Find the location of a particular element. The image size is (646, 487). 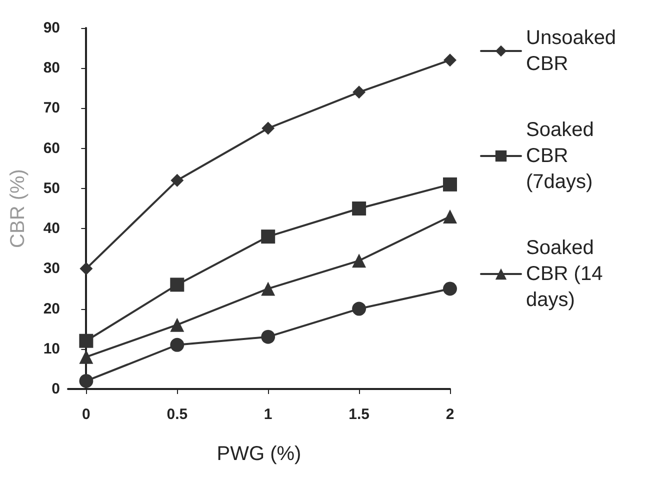

legend-label: Soaked CBR (7days) is located at coordinates (563, 156).